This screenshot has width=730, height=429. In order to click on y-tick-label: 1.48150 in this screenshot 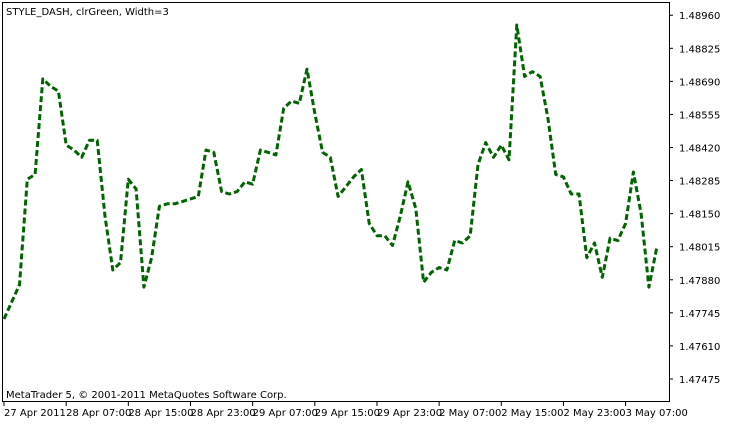, I will do `click(699, 215)`.